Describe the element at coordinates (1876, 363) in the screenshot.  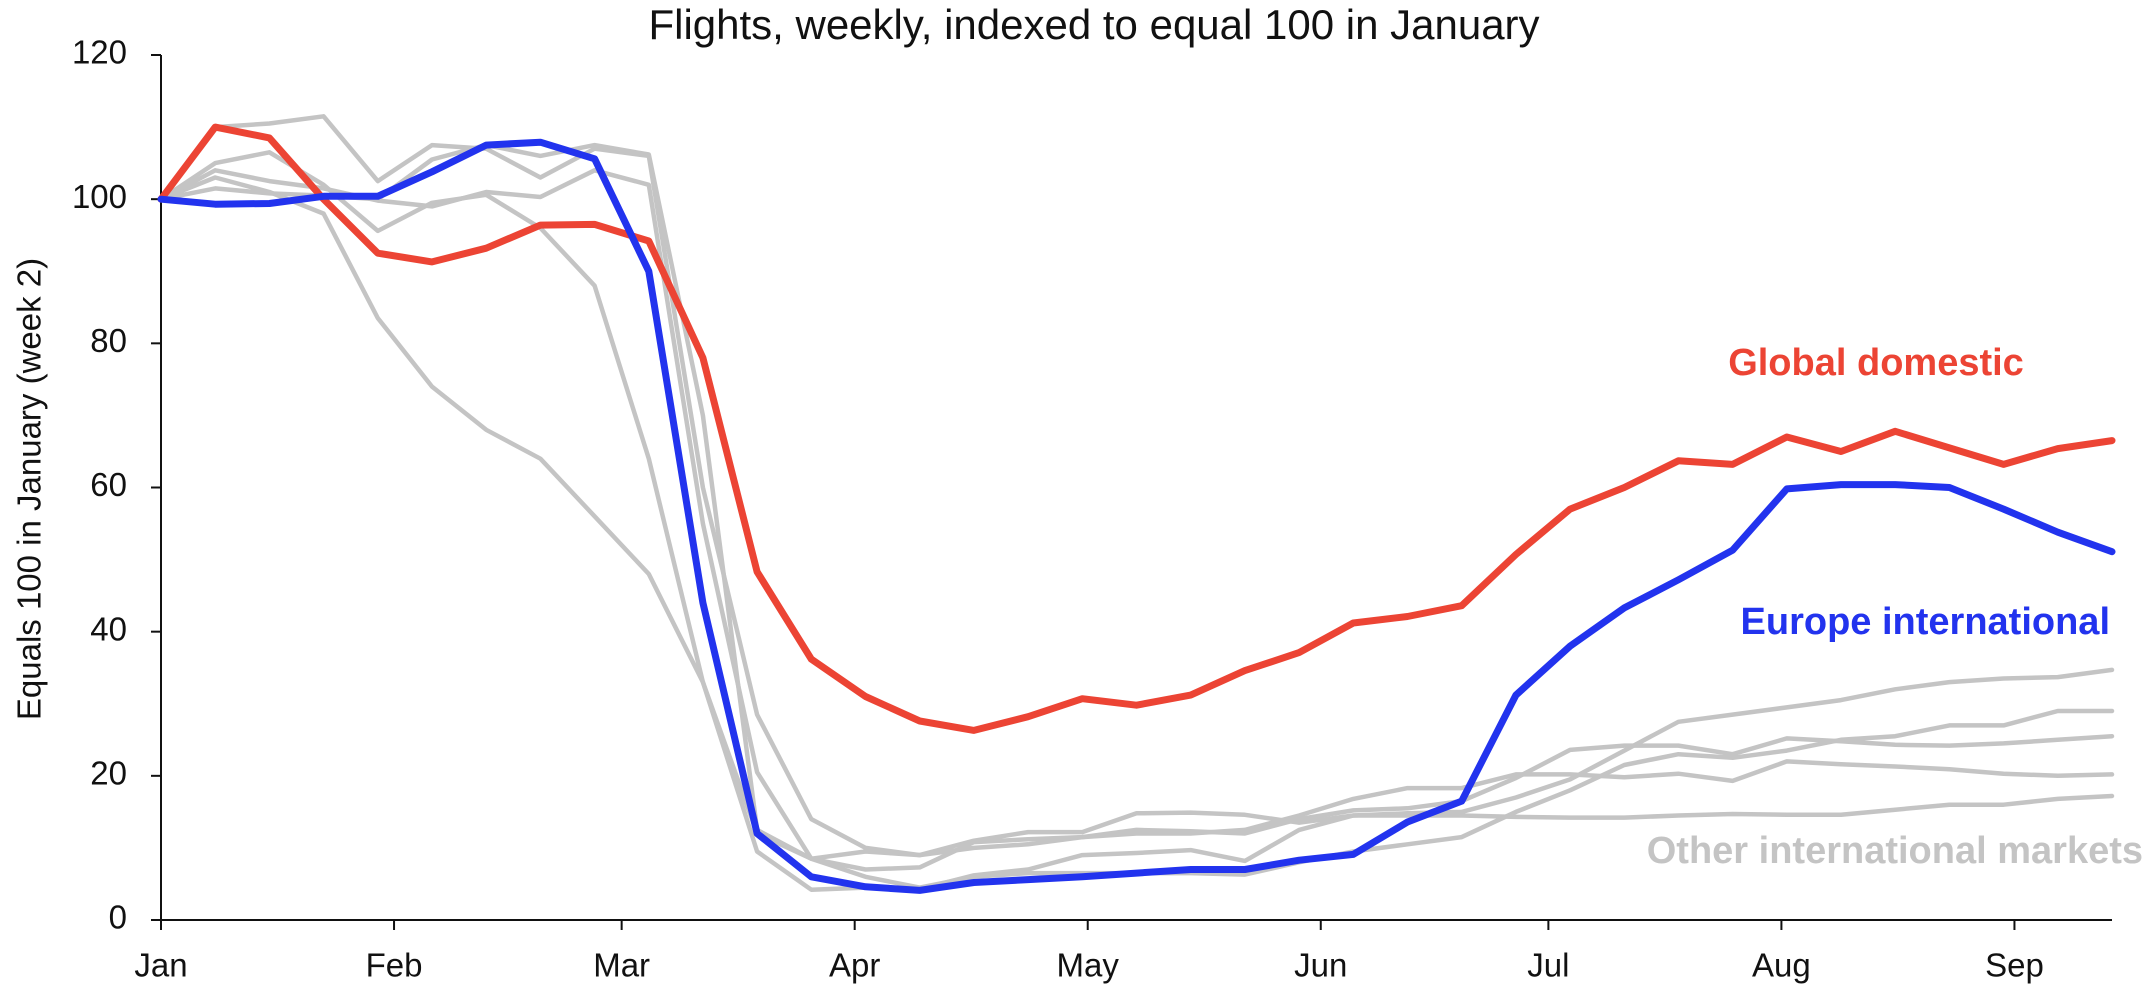
I see `series-label: Global domestic` at that location.